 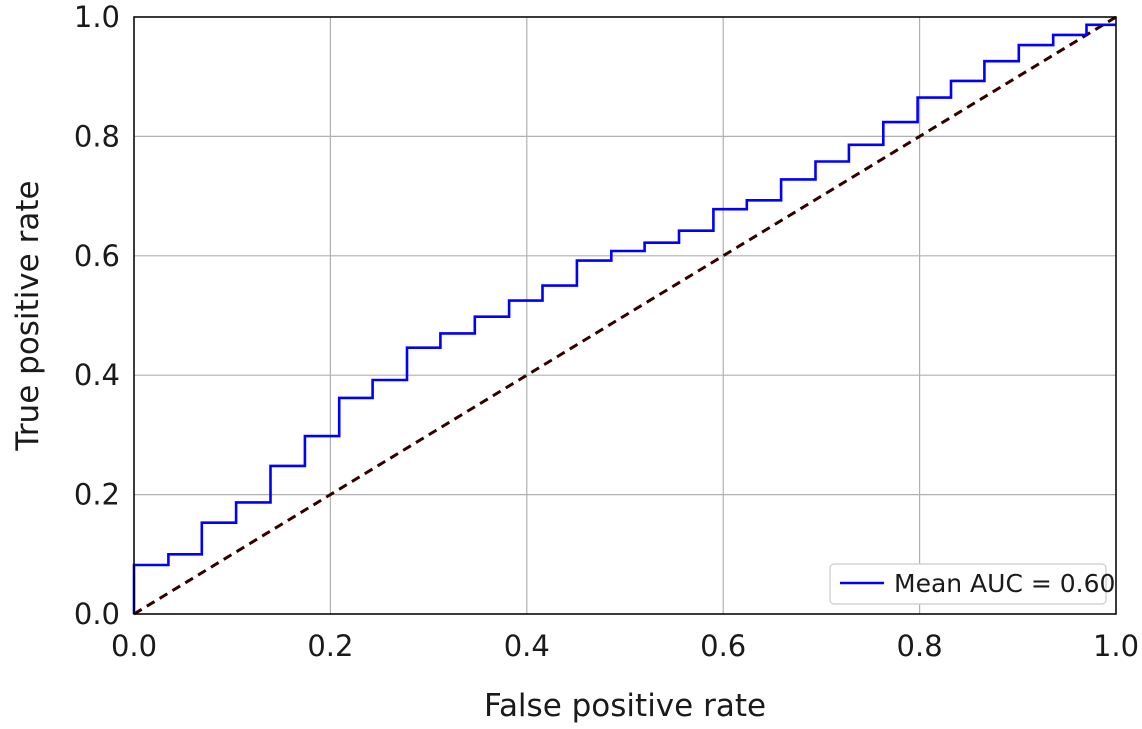 What do you see at coordinates (134, 646) in the screenshot?
I see `x-tick-label-0: 0.0` at bounding box center [134, 646].